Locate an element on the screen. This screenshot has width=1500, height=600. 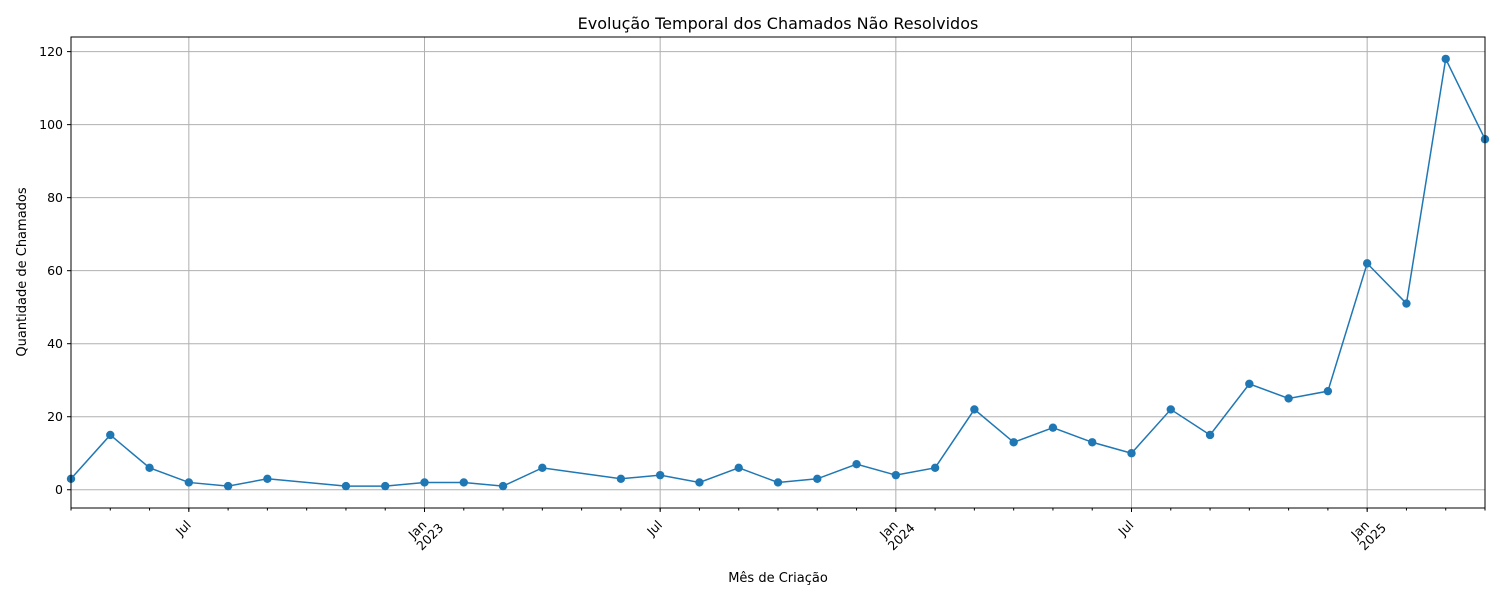
y-tick-label: 120 is located at coordinates (51, 51).